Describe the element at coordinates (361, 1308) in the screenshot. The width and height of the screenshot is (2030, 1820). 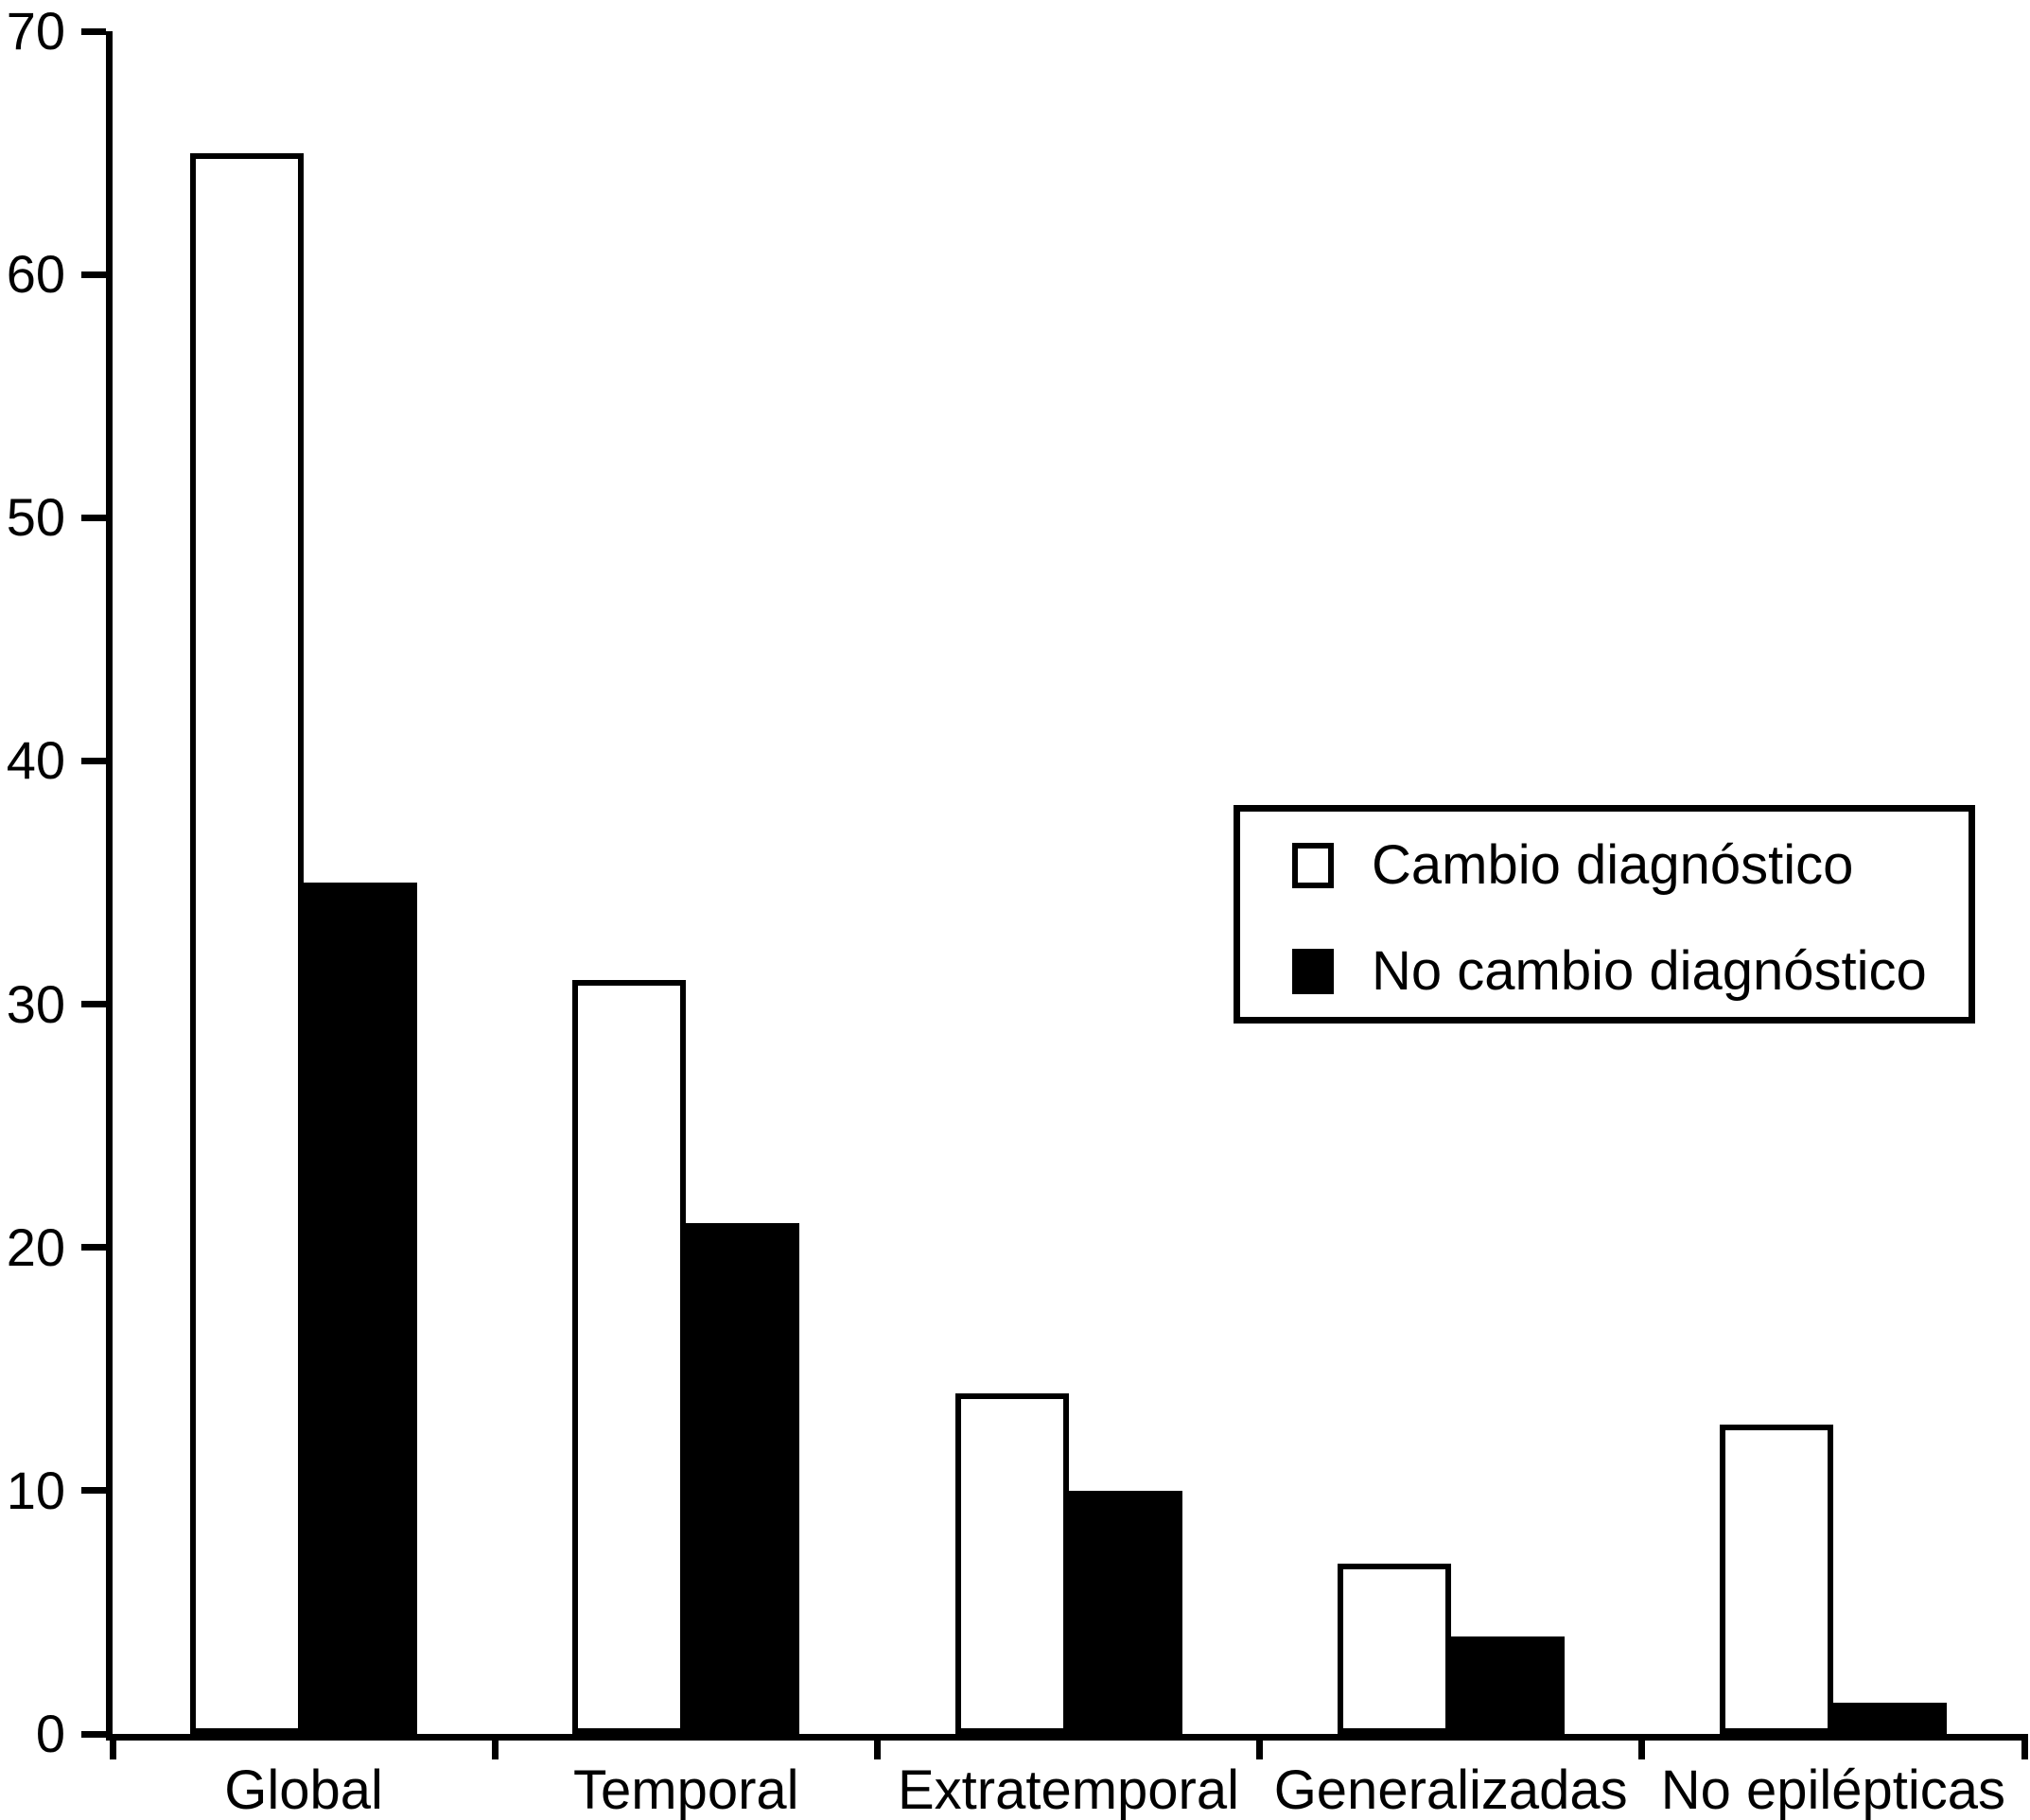
I see `bar-global-no-cambio-diagnostico` at that location.